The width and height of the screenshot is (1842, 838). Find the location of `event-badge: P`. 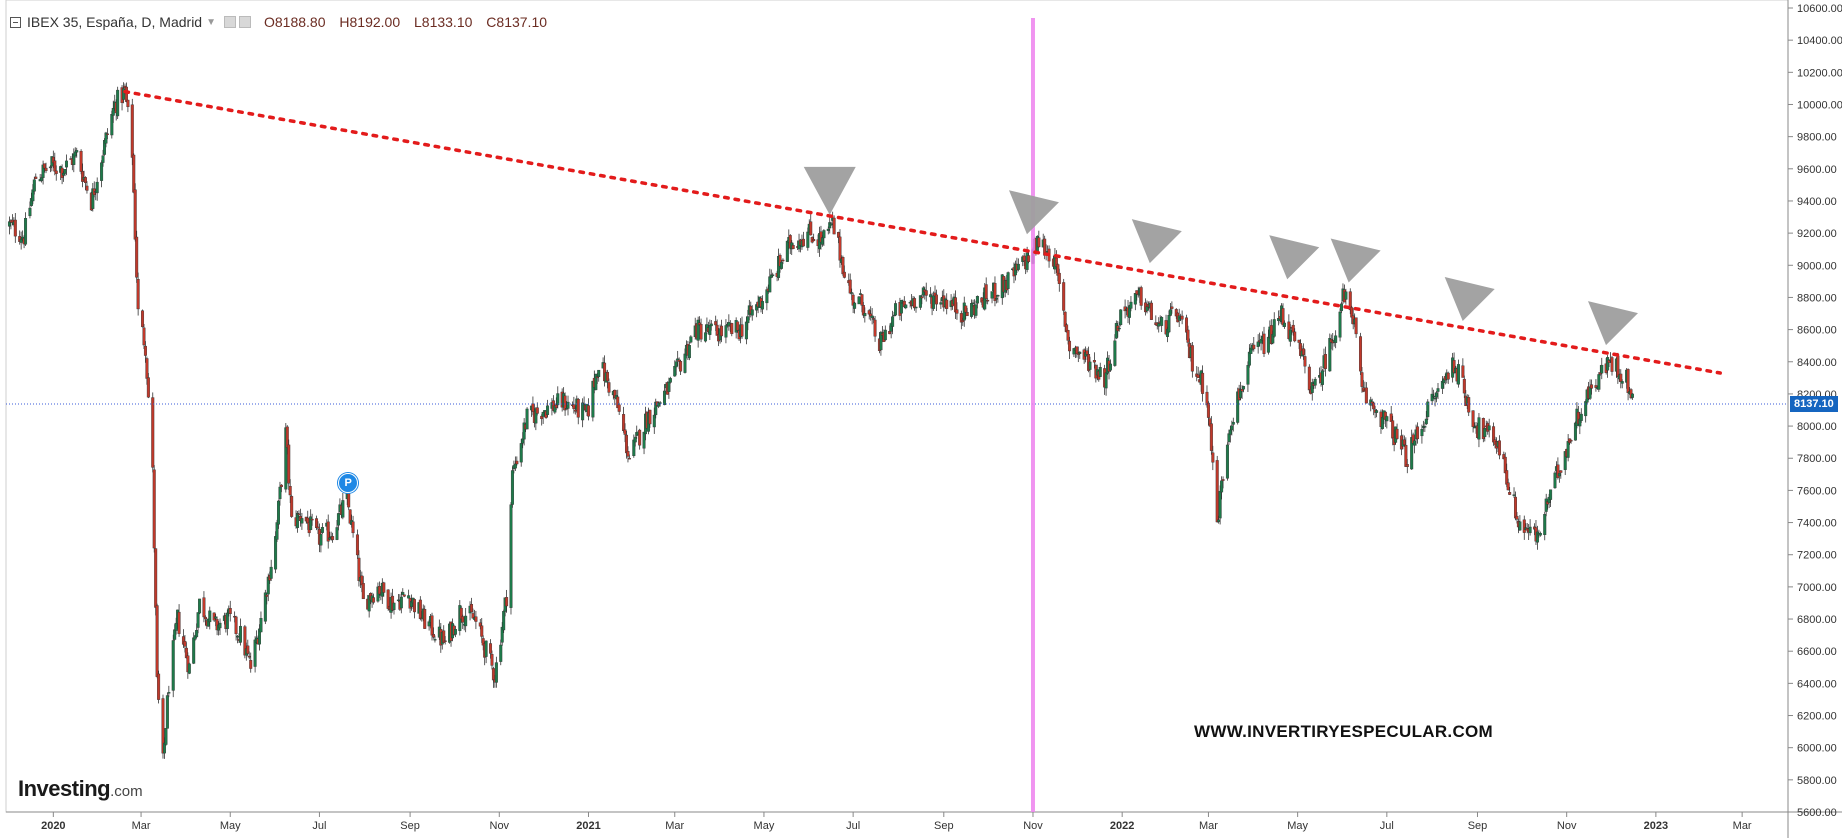

event-badge: P is located at coordinates (348, 483).